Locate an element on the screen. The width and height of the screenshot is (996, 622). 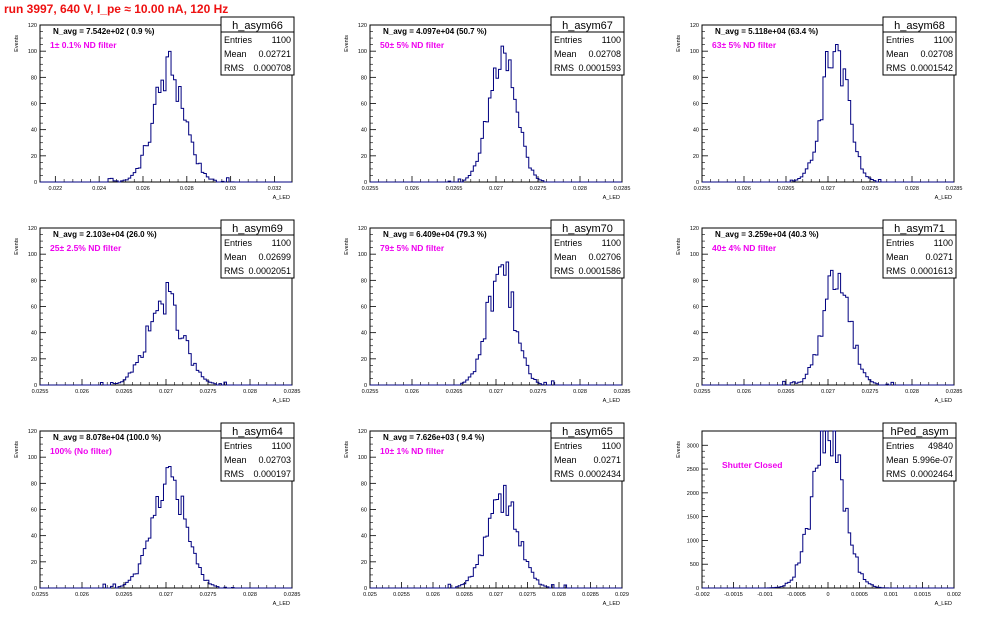
stat-value: 0.02699 is located at coordinates (274, 257).